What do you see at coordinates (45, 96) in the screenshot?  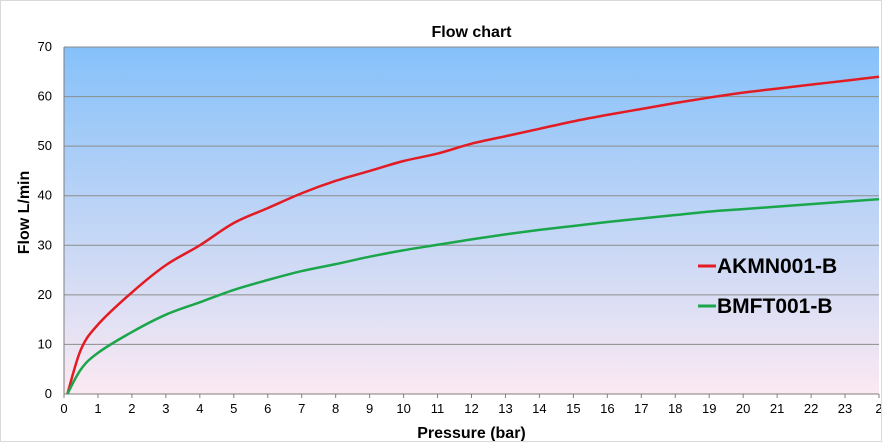 I see `y-tick-label: 60` at bounding box center [45, 96].